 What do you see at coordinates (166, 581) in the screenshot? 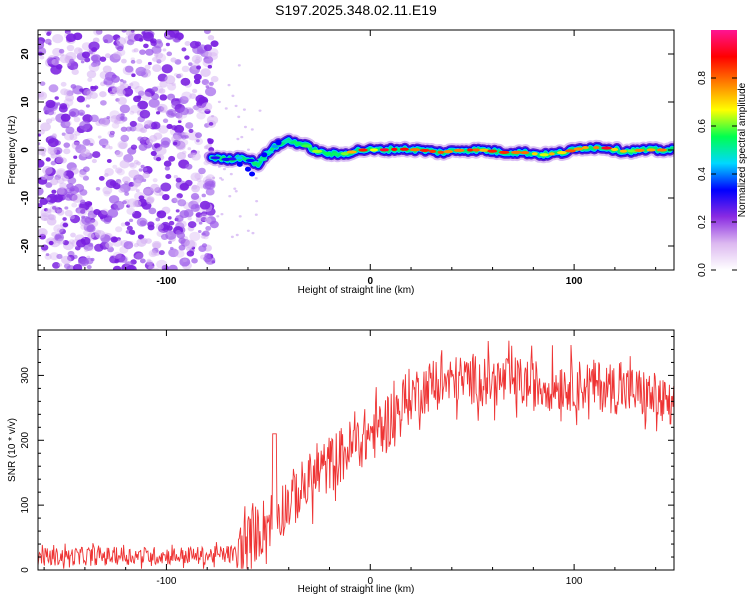
I see `snr-x-tick-label: -100` at bounding box center [166, 581].